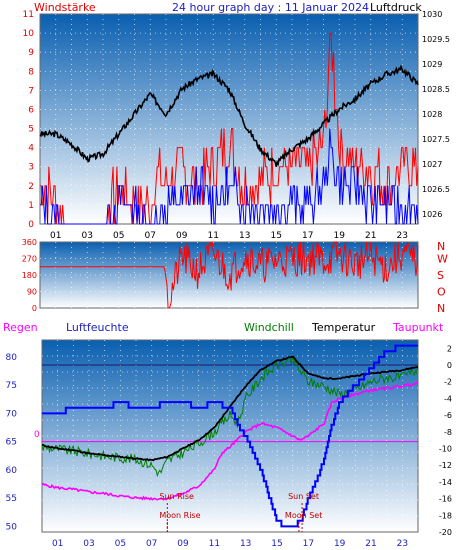  I want to click on humidity-ticks: 50 55 60 65 70 75 80, so click(12, 442).